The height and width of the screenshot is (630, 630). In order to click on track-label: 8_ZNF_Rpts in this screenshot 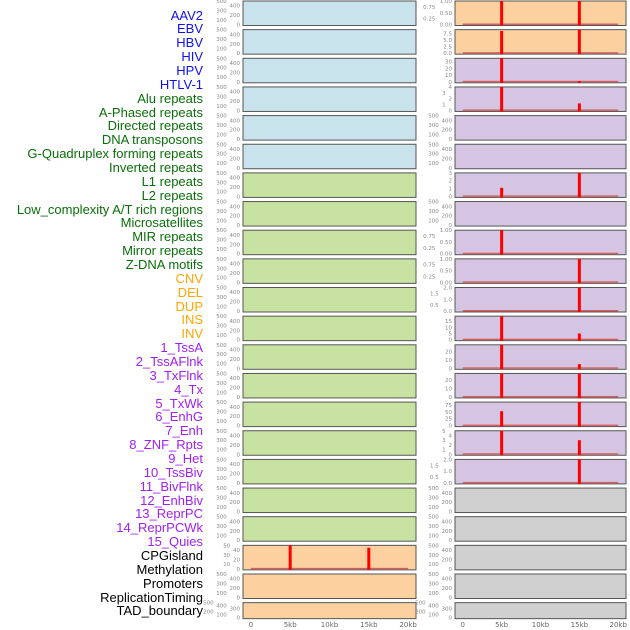, I will do `click(166, 445)`.